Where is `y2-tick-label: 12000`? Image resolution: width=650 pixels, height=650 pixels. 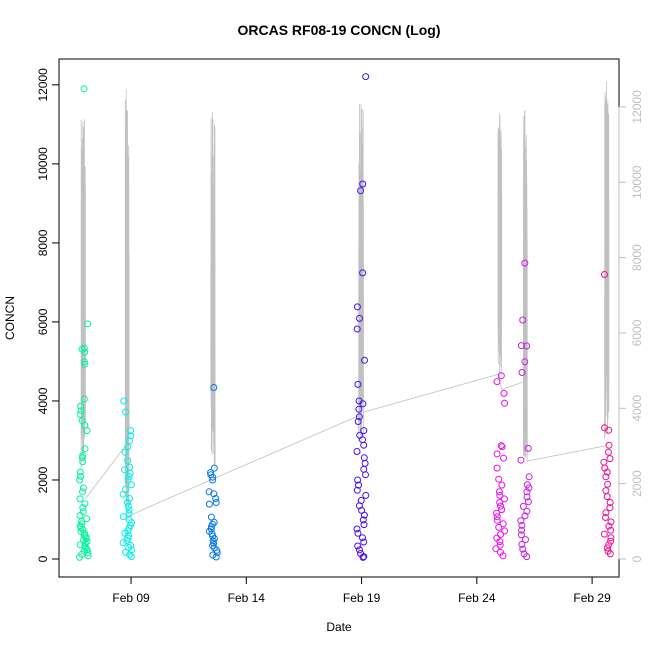
y2-tick-label: 12000 is located at coordinates (637, 107).